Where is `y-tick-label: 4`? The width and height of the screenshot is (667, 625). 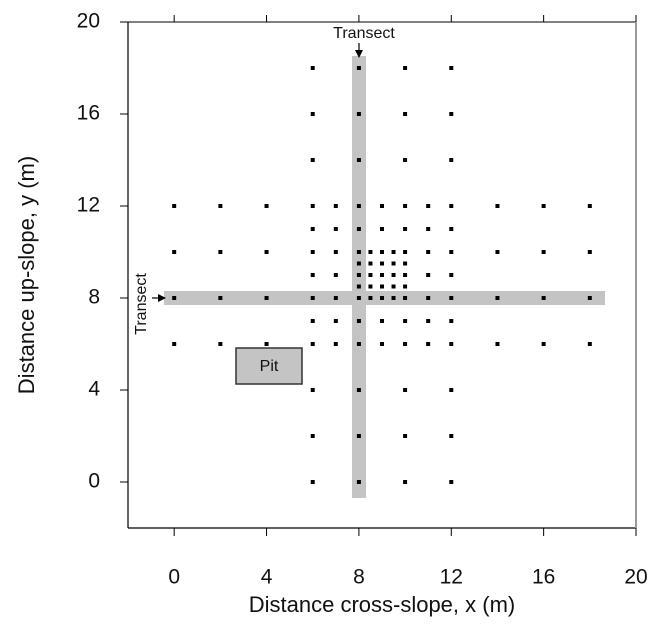 y-tick-label: 4 is located at coordinates (94, 389).